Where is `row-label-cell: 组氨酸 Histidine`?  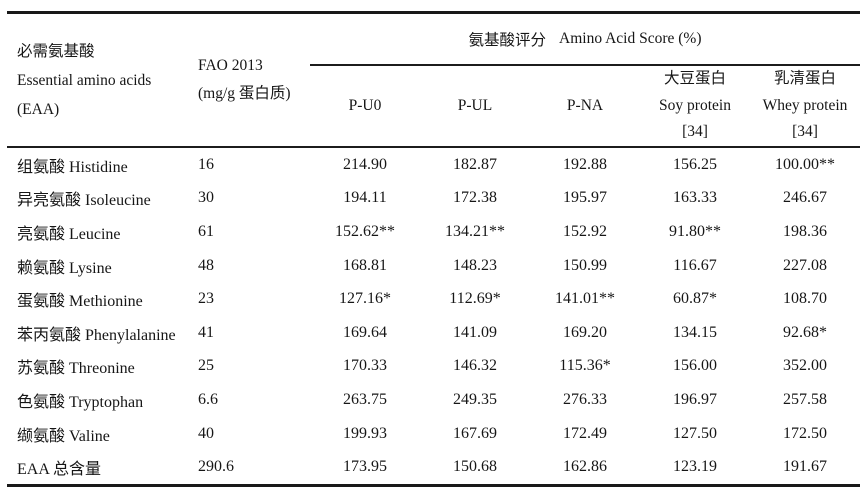
row-label-cell: 组氨酸 Histidine is located at coordinates (72, 167).